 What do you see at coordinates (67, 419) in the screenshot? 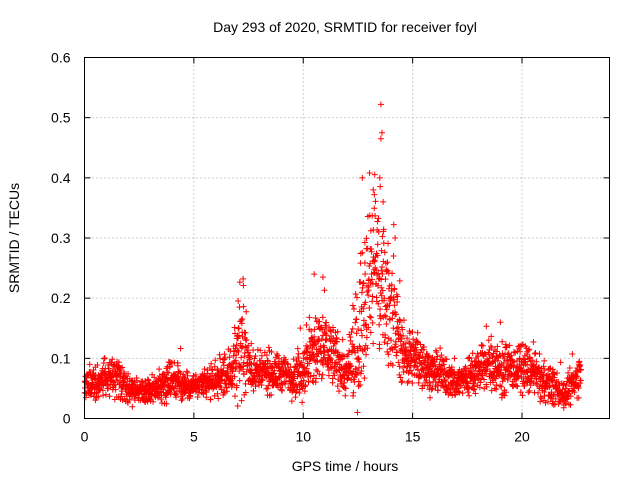
I see `y-tick-label: 0` at bounding box center [67, 419].